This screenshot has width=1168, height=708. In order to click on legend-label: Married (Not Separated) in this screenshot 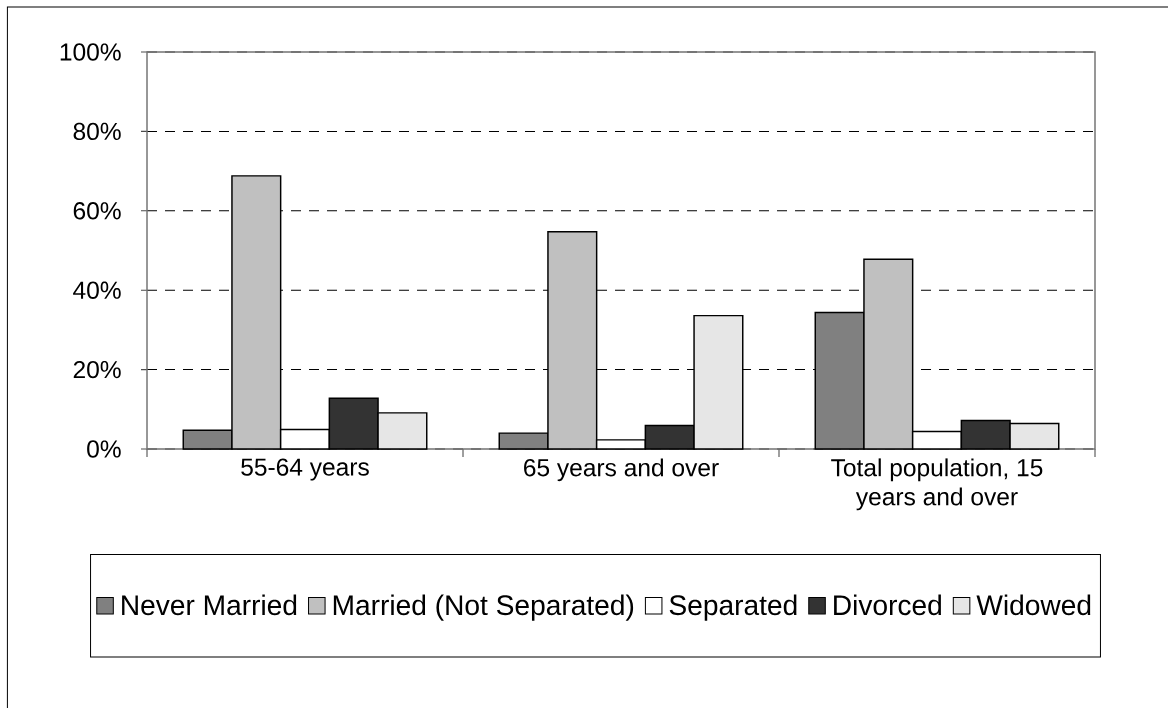, I will do `click(483, 607)`.